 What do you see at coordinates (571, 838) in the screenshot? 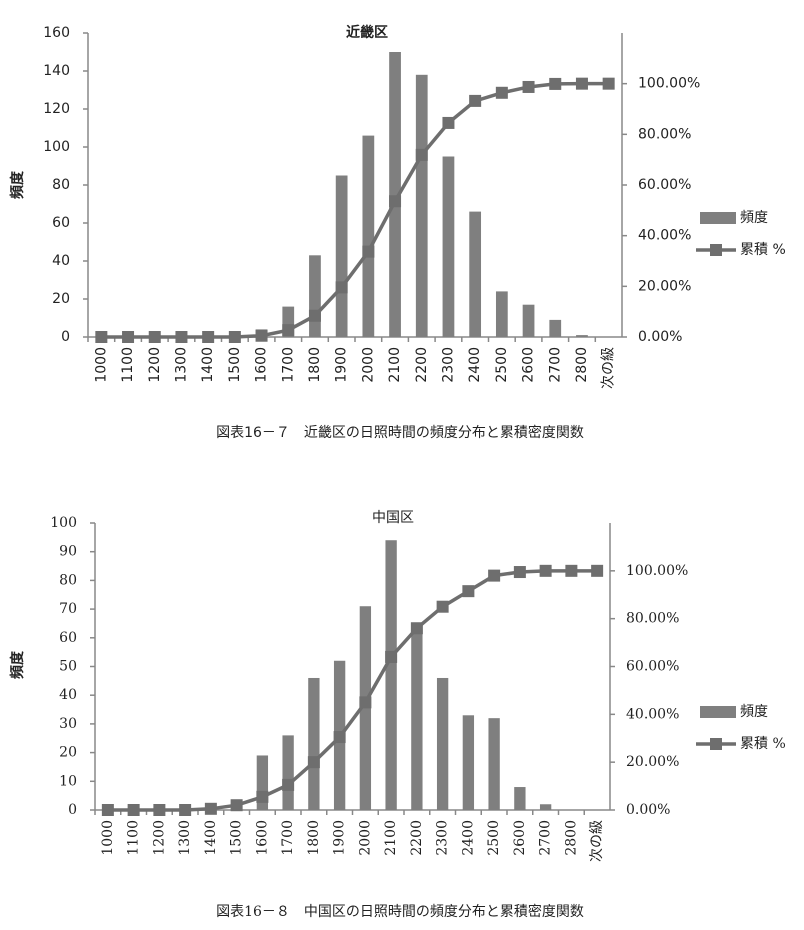
I see `x-tick-label: 2800` at bounding box center [571, 838].